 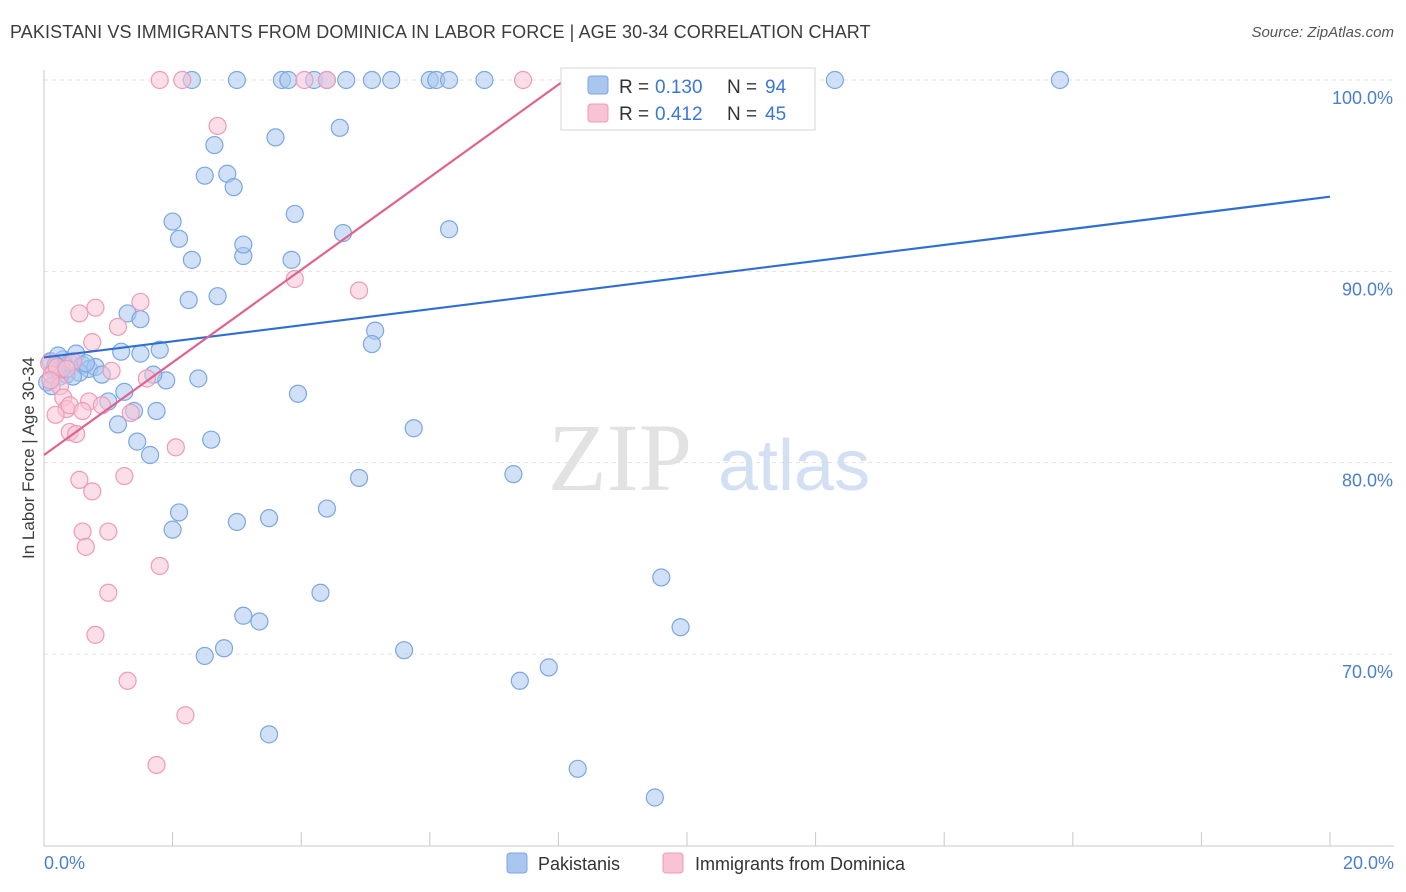 I want to click on x-tick-label-max: 20.0%, so click(x=1368, y=863).